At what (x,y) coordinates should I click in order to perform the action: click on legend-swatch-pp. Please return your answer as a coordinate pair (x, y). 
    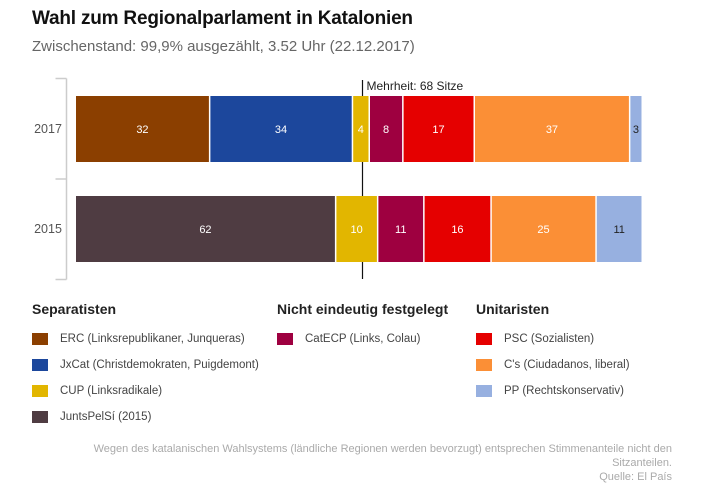
    Looking at the image, I should click on (484, 391).